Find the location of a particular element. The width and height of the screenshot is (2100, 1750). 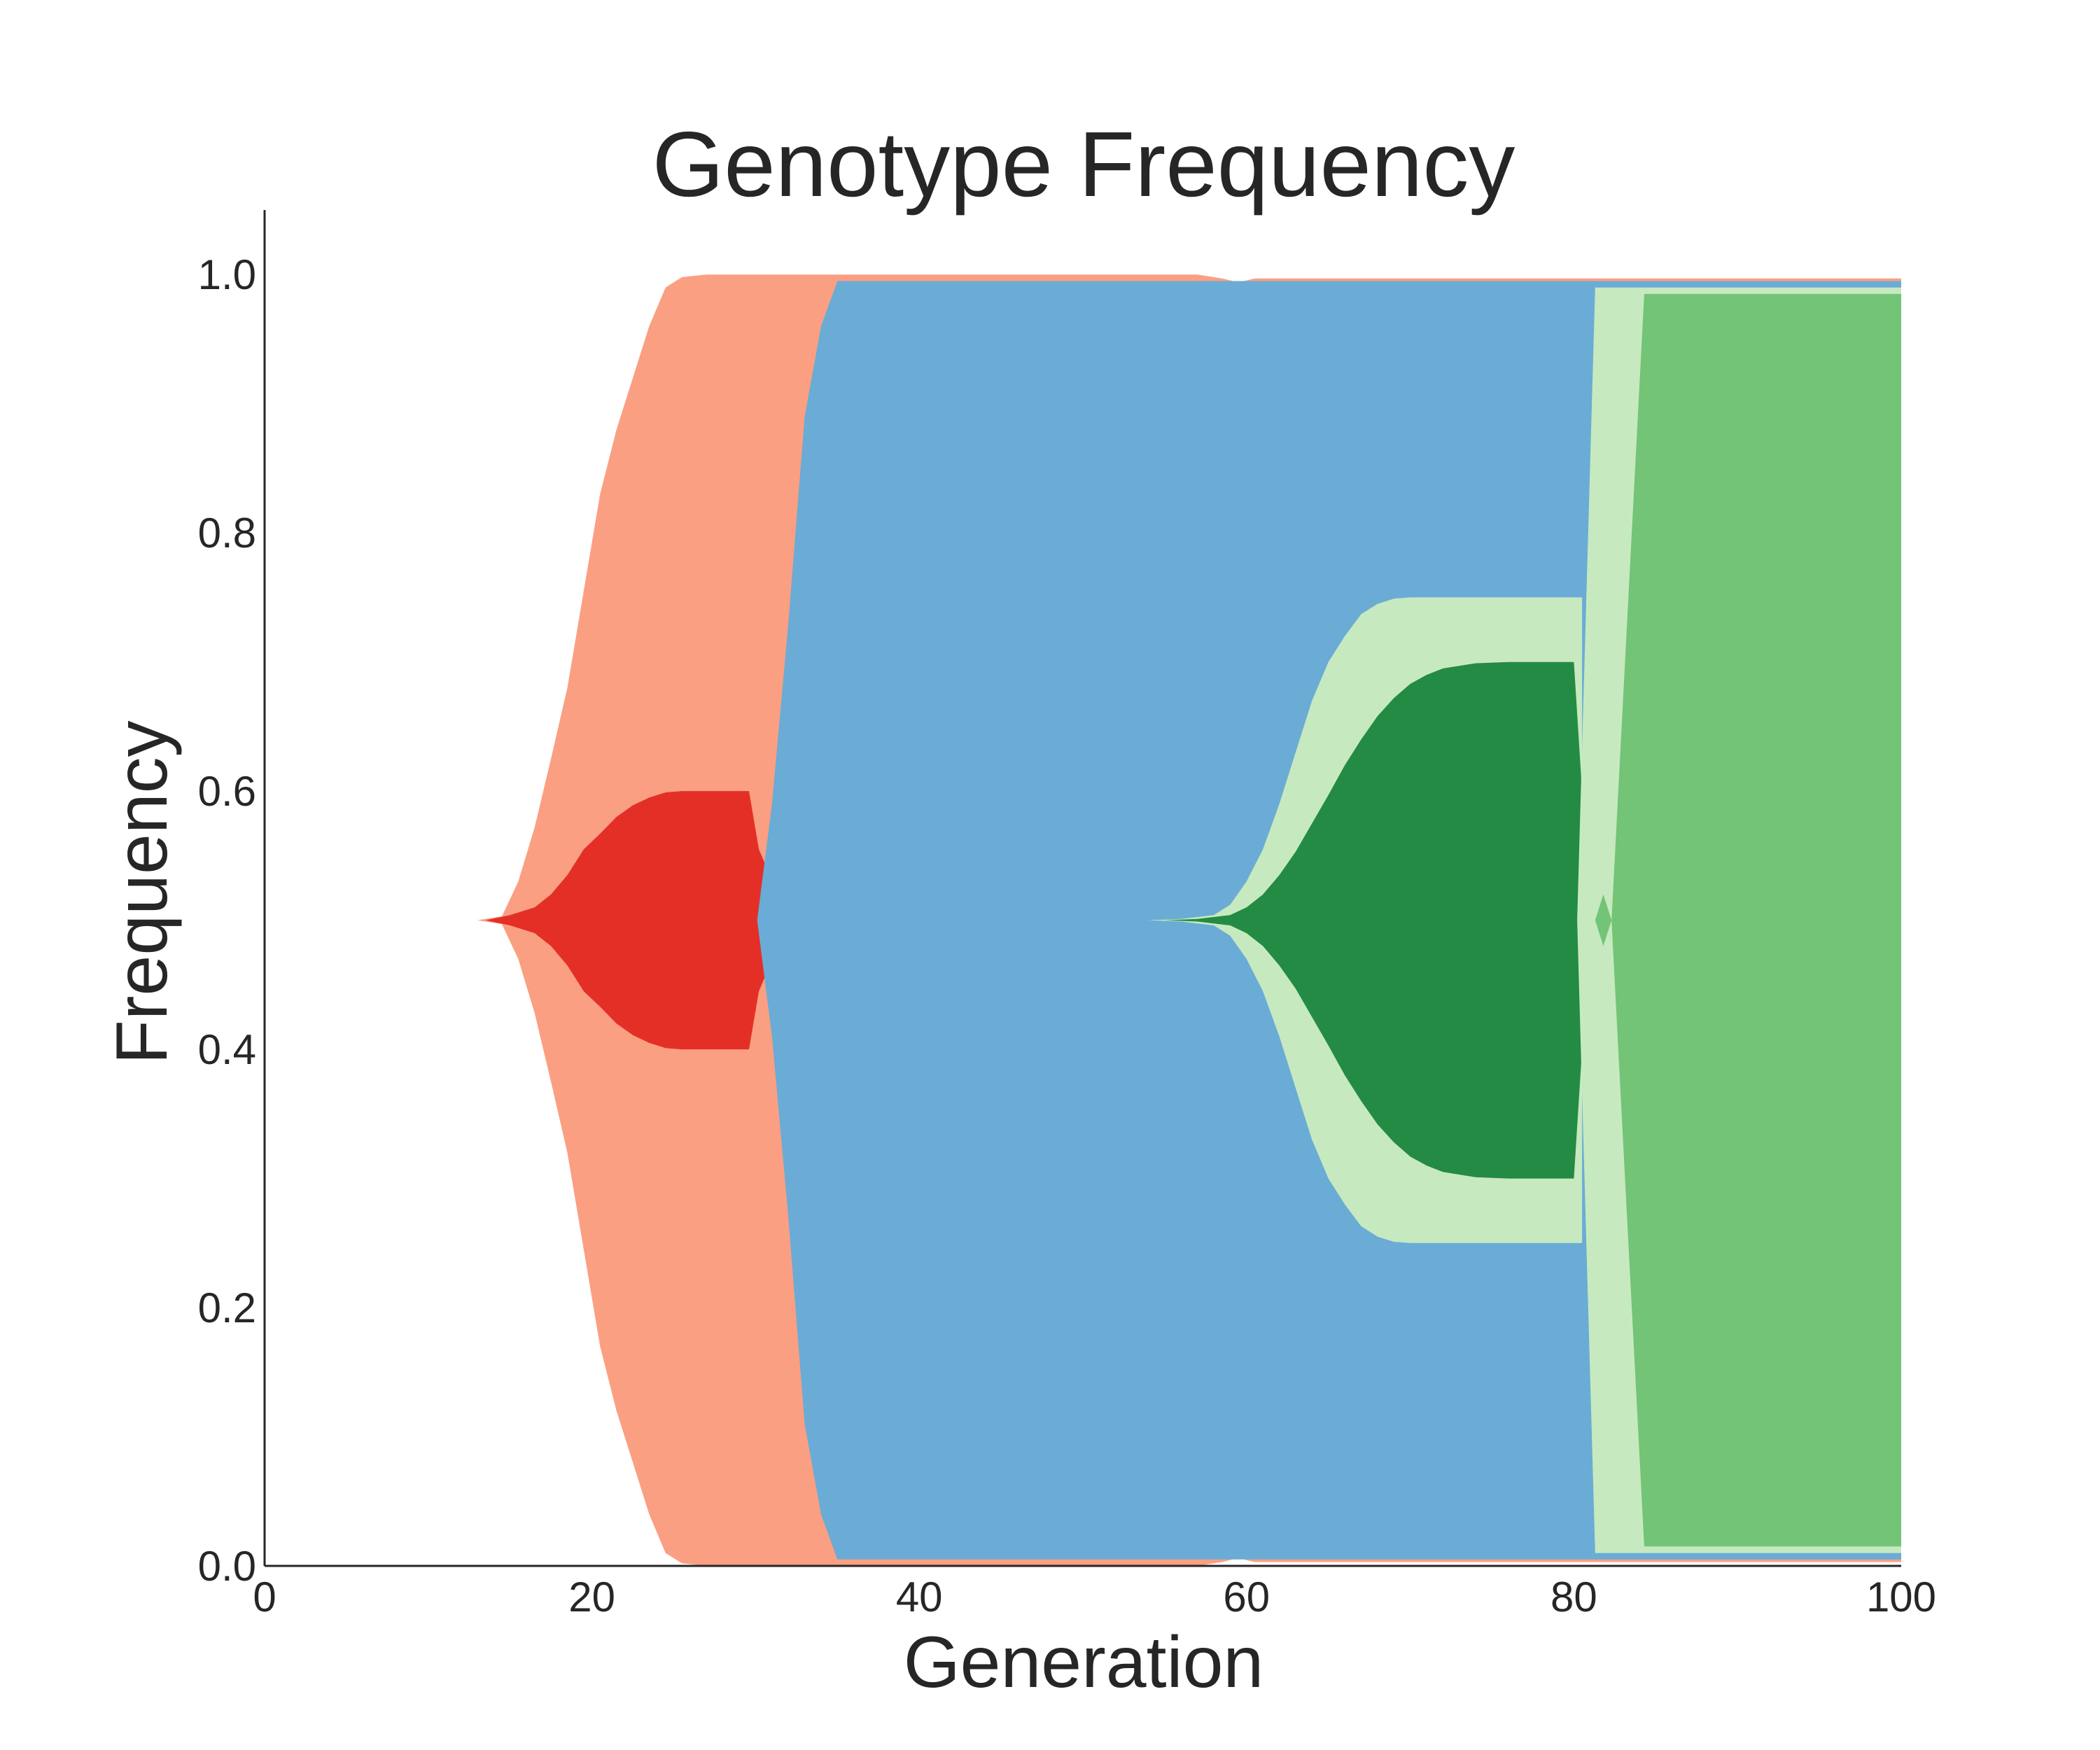

x-axis-label: Generation is located at coordinates (1084, 1662).